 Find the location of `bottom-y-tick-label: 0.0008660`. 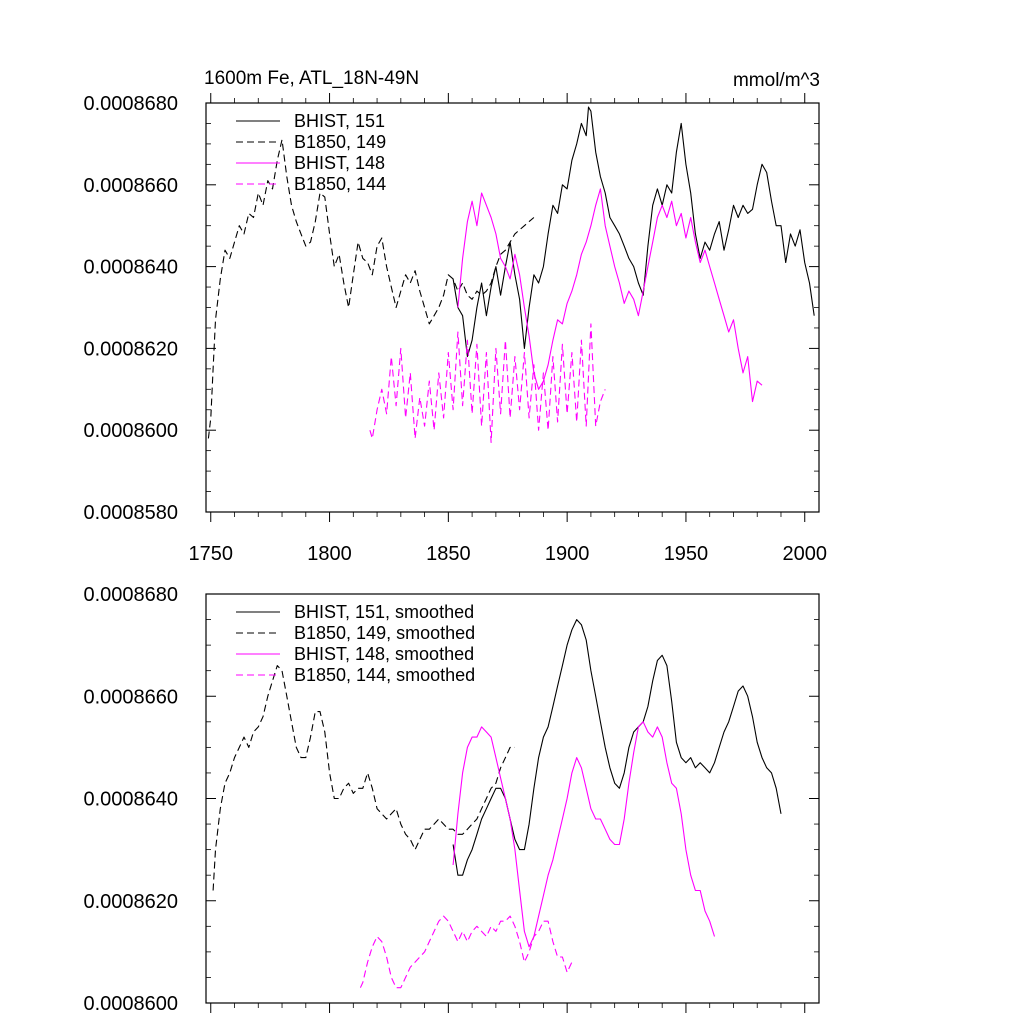

bottom-y-tick-label: 0.0008660 is located at coordinates (130, 697).